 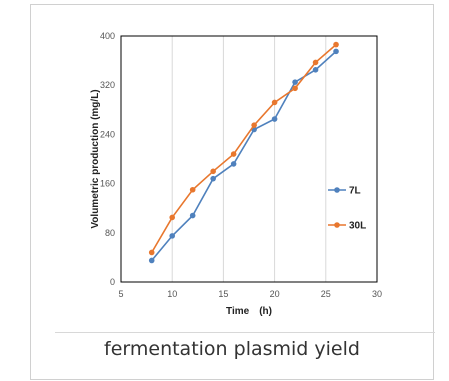 I want to click on x-axis-title: Time (h), so click(x=249, y=311).